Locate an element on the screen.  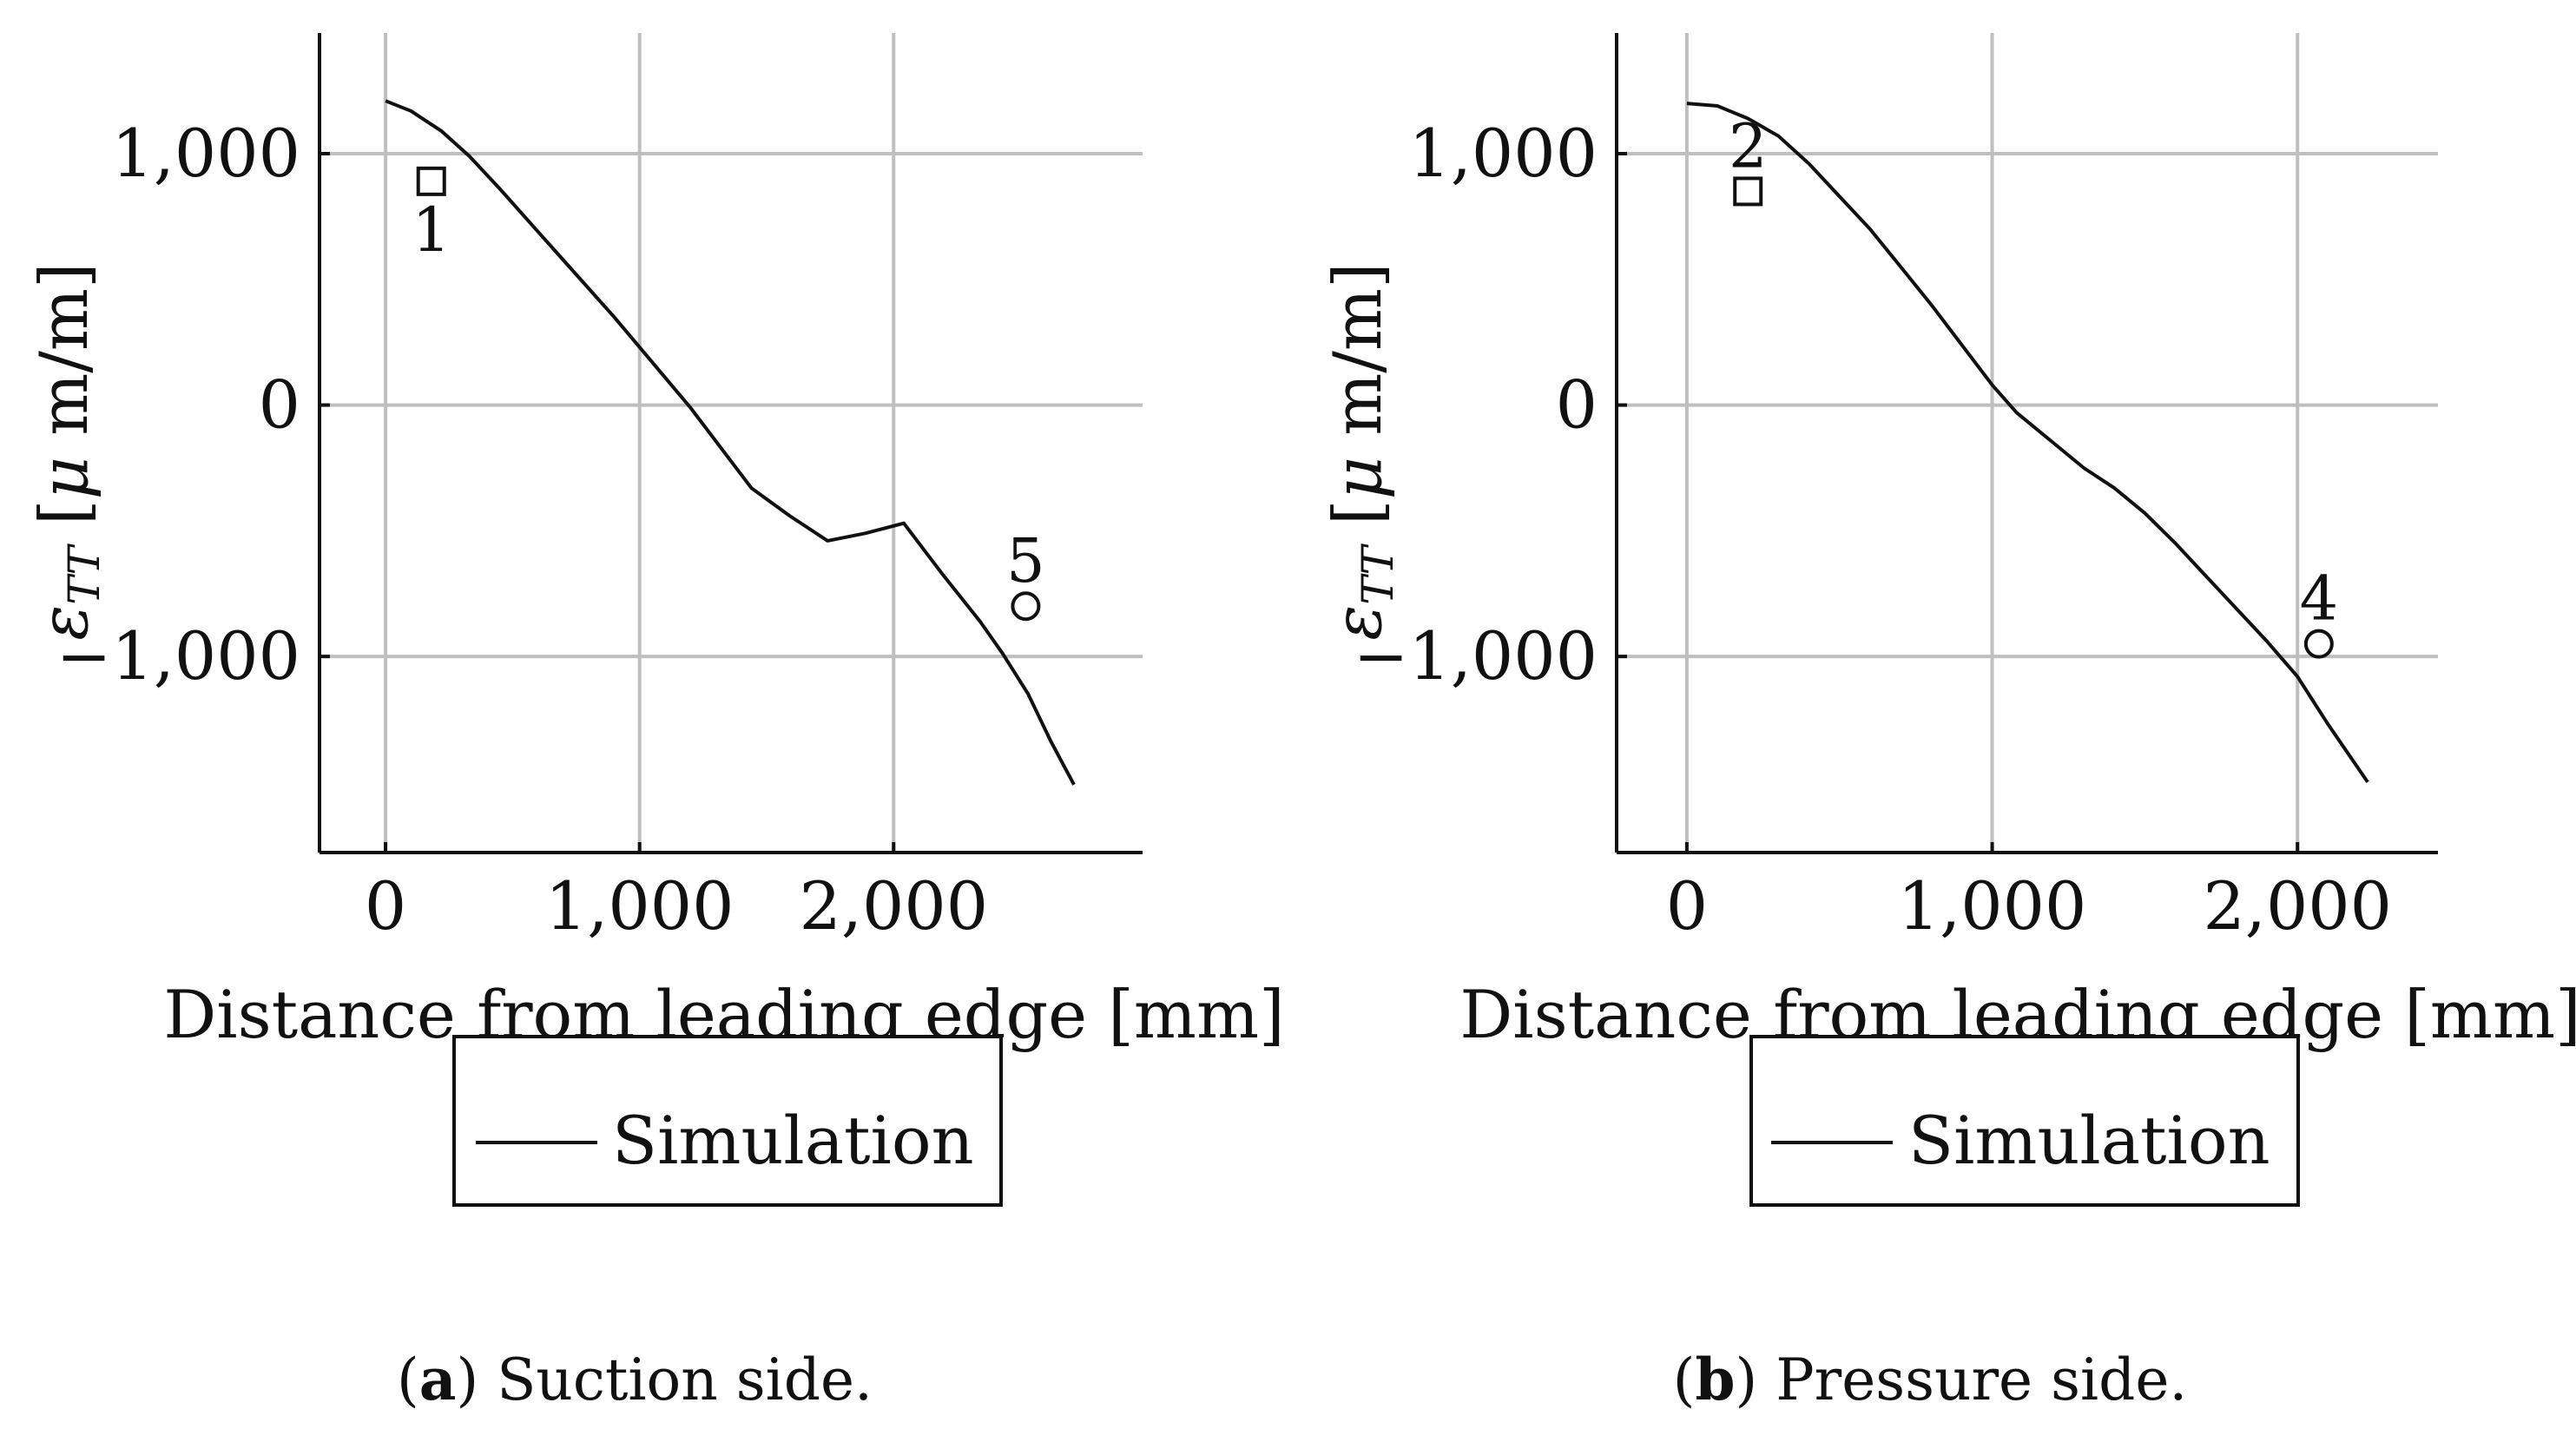
caption-letter: b is located at coordinates (1715, 1380).